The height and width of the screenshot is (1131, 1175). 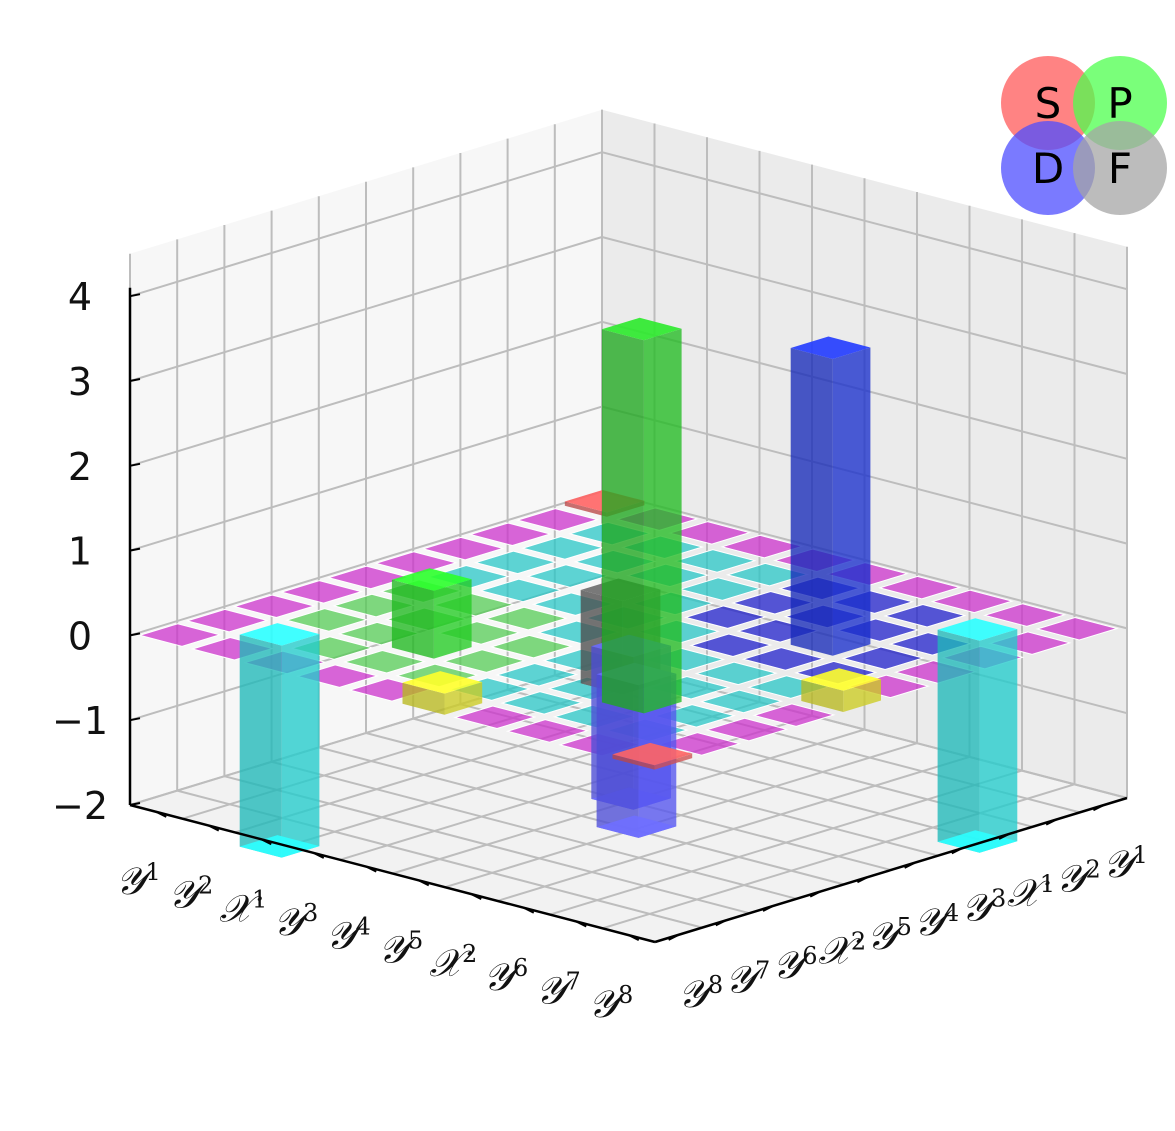 I want to click on left-axis-label: 𝒴4, so click(x=348, y=935).